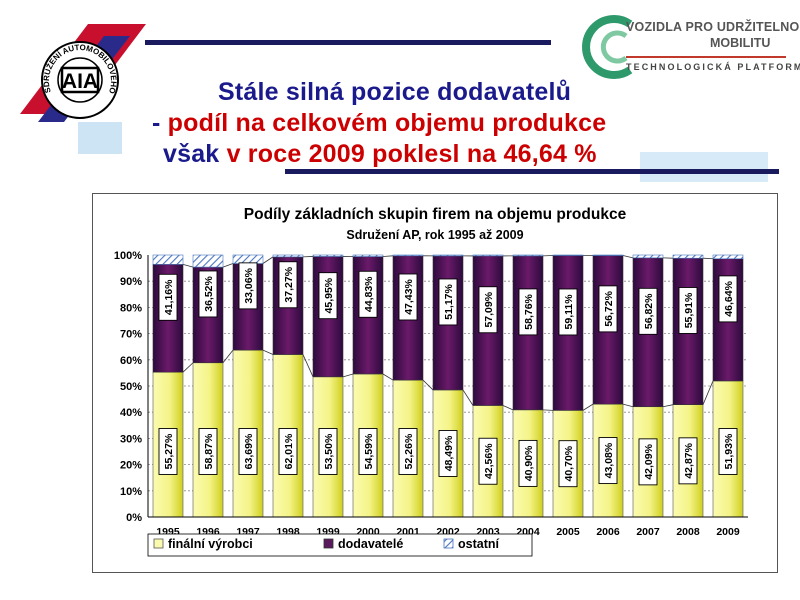 Image resolution: width=800 pixels, height=600 pixels. I want to click on data-label-dodavatele: 37,27%, so click(289, 284).